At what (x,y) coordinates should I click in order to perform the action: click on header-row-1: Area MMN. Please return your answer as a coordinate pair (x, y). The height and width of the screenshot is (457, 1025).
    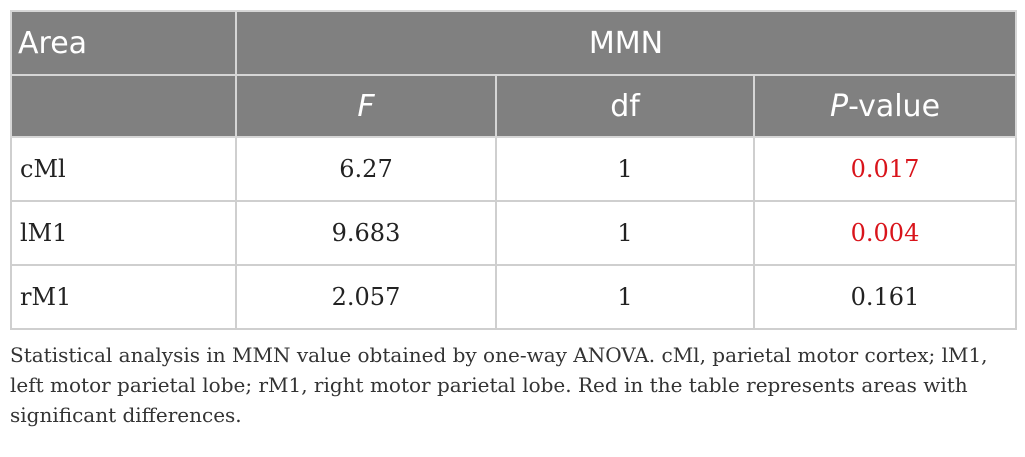
    Looking at the image, I should click on (513, 43).